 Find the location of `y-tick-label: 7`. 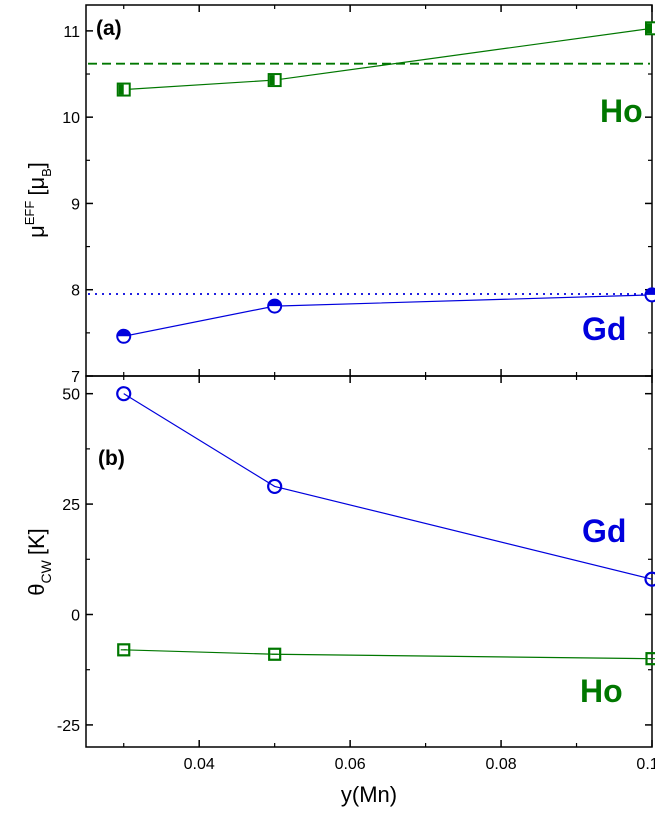

y-tick-label: 7 is located at coordinates (75, 377).